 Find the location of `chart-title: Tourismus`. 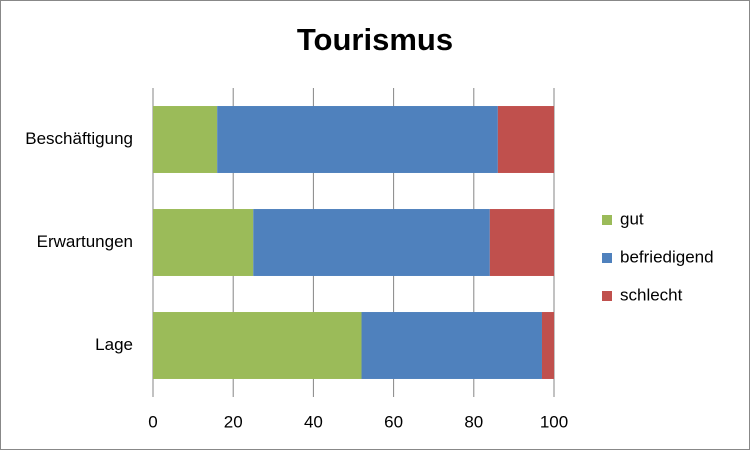

chart-title: Tourismus is located at coordinates (375, 39).